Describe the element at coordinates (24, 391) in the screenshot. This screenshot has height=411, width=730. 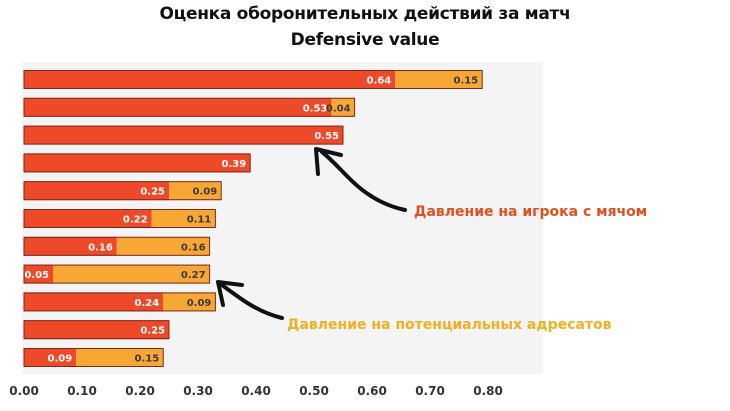
I see `x-tick-label: 0.00` at that location.